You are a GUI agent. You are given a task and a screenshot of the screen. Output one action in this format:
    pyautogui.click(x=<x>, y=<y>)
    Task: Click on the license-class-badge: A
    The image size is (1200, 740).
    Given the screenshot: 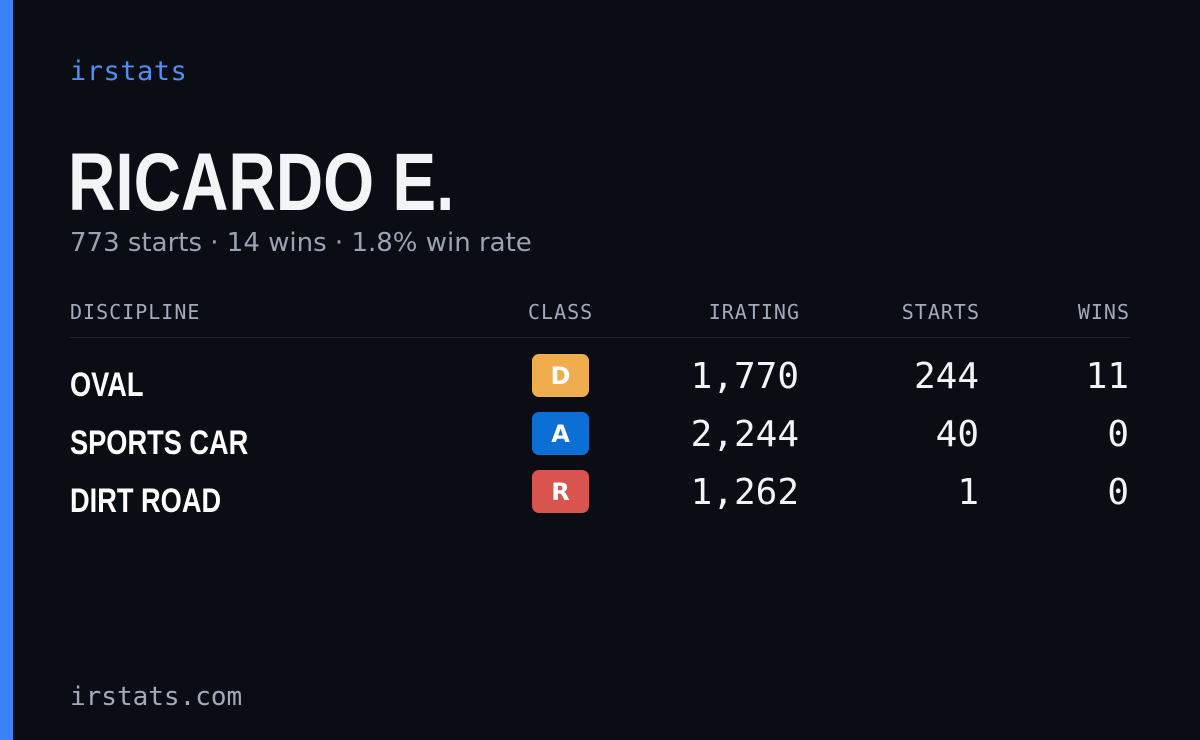 What is the action you would take?
    pyautogui.click(x=560, y=433)
    